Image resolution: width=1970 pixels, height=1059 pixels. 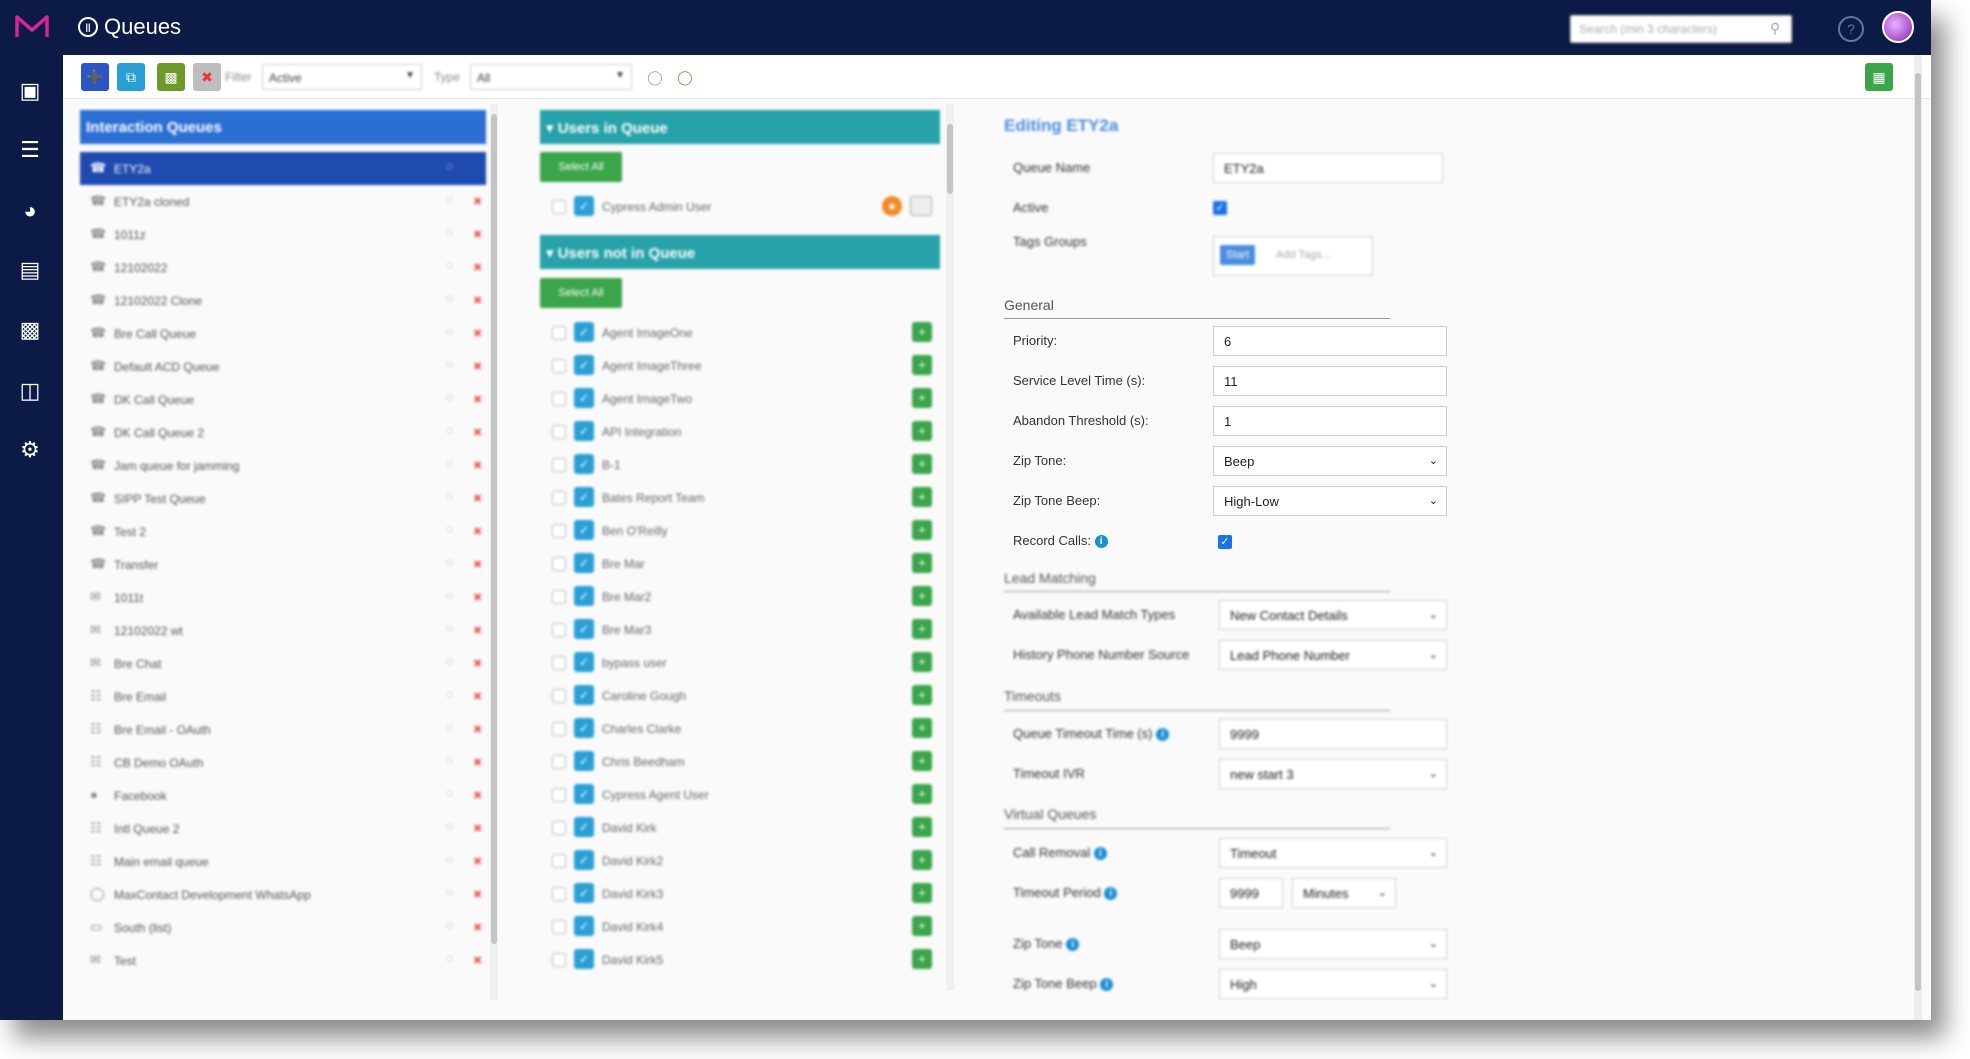 I want to click on list-item: ☎ Transfer ◌ ✖, so click(x=283, y=564).